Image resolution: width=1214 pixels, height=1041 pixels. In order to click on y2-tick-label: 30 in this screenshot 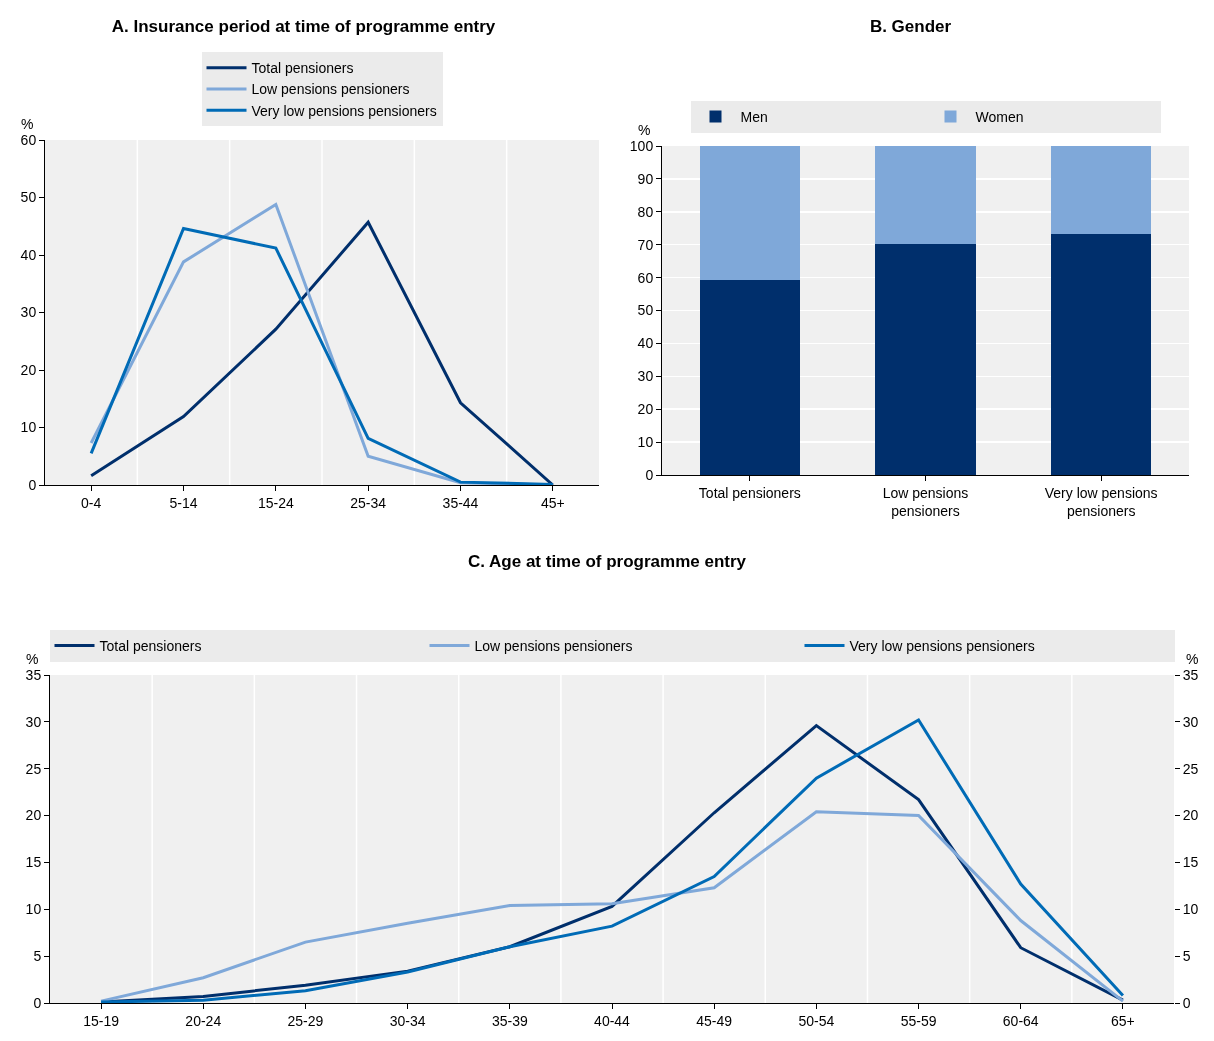, I will do `click(1190, 721)`.